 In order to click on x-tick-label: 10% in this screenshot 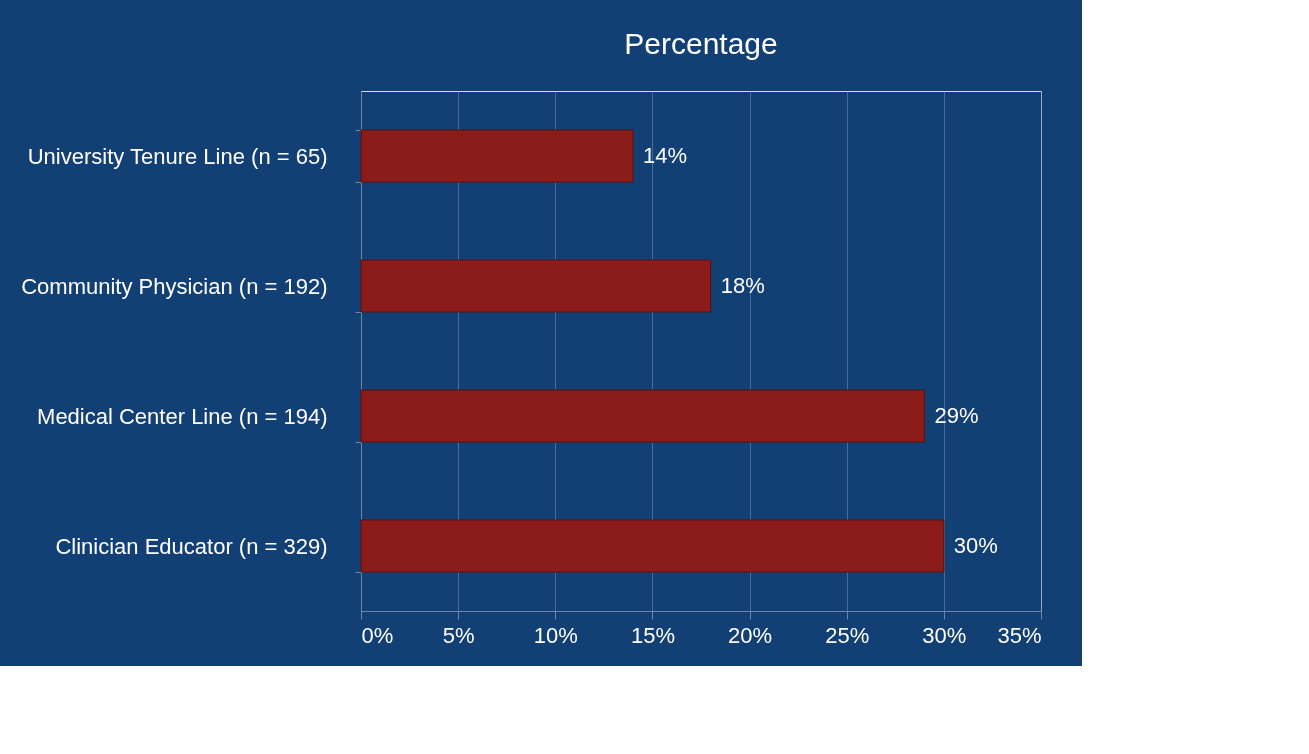, I will do `click(555, 635)`.